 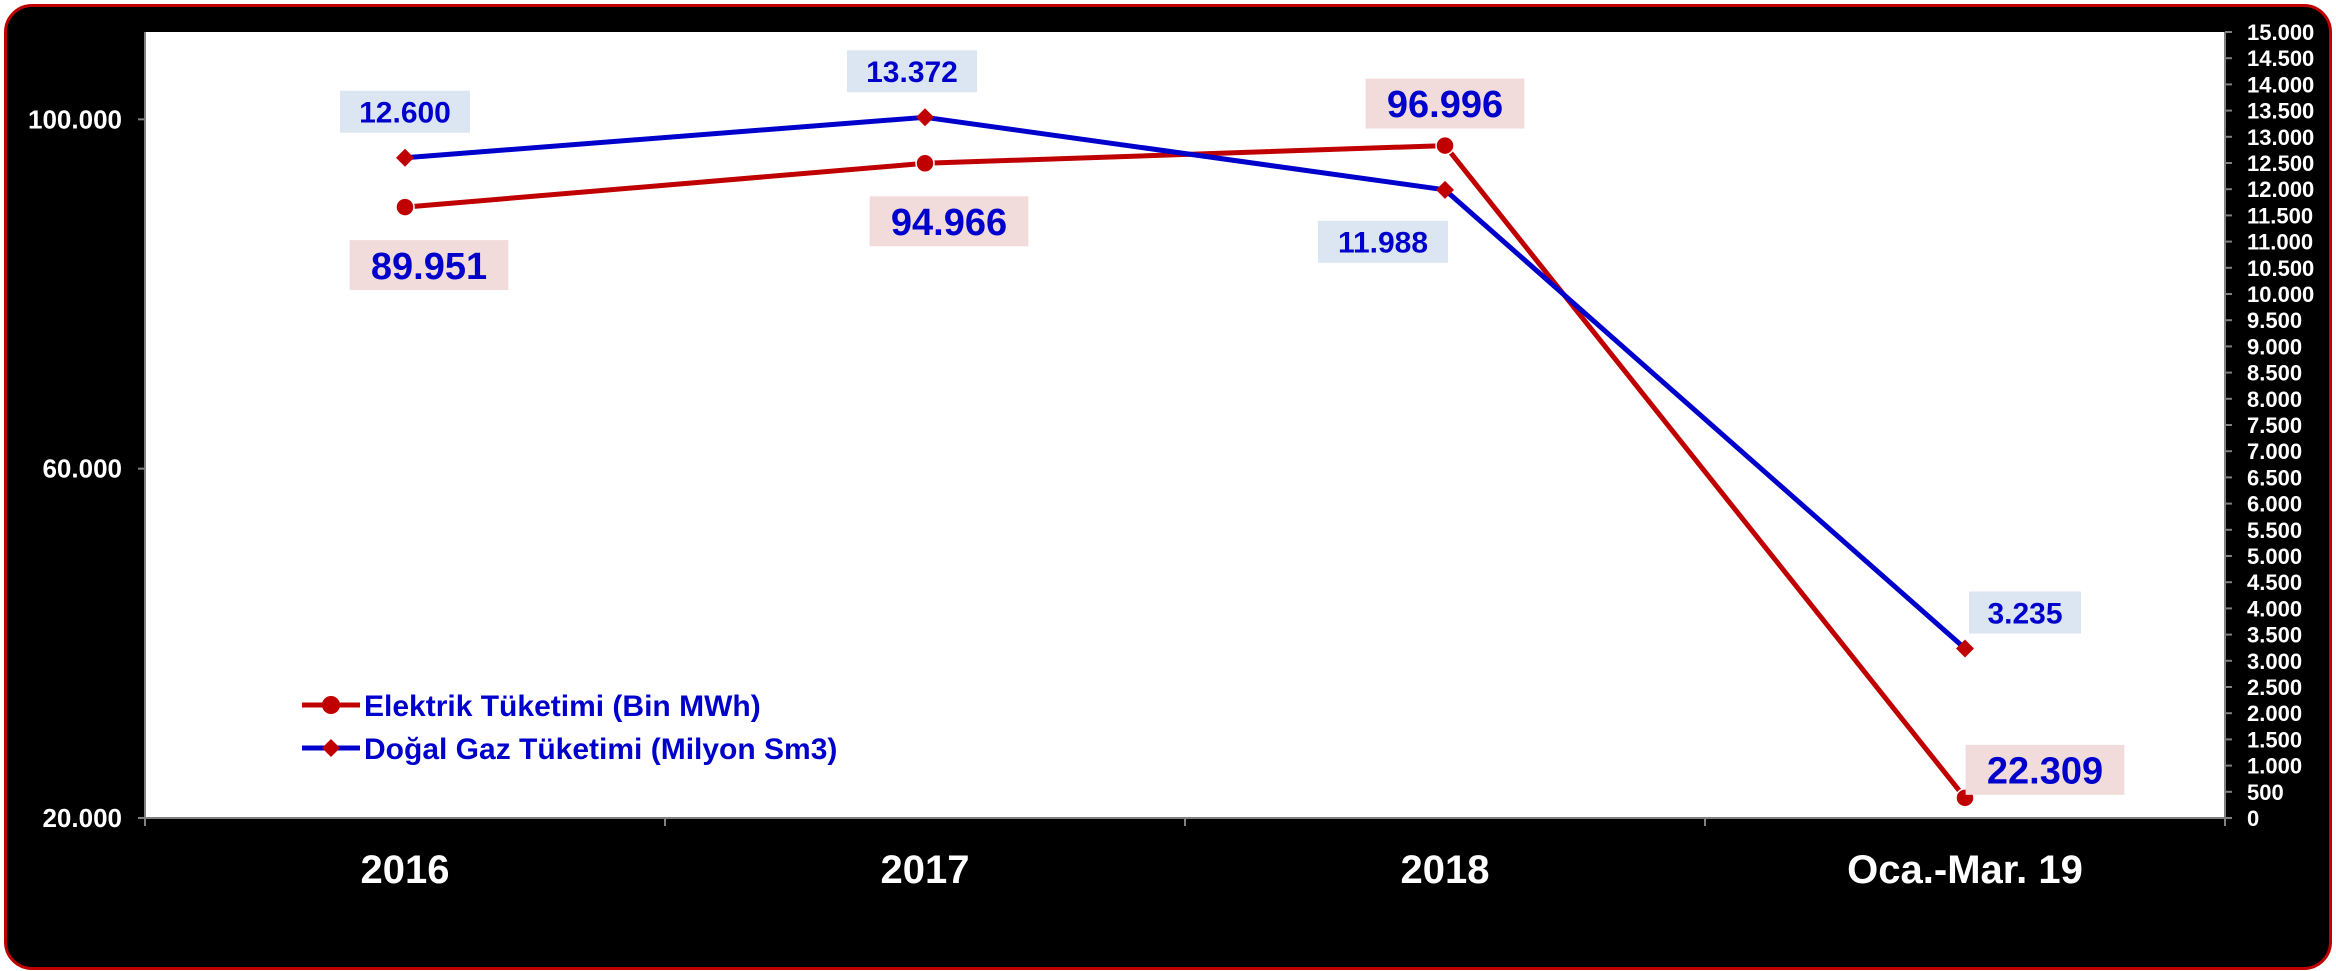 What do you see at coordinates (2274, 661) in the screenshot?
I see `right-axis-tick-label: 3.000` at bounding box center [2274, 661].